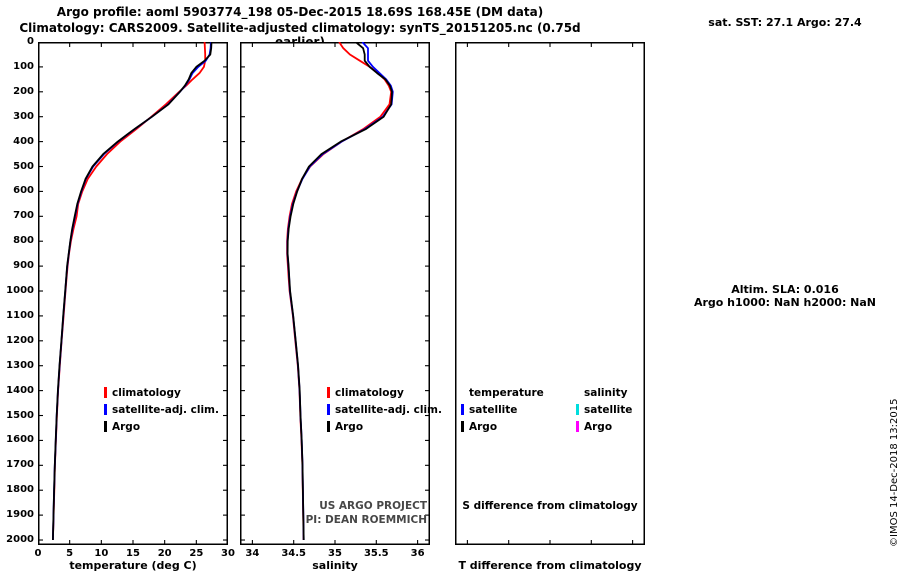 This screenshot has width=900, height=580. I want to click on depth-tick-label: 1500, so click(20, 415).